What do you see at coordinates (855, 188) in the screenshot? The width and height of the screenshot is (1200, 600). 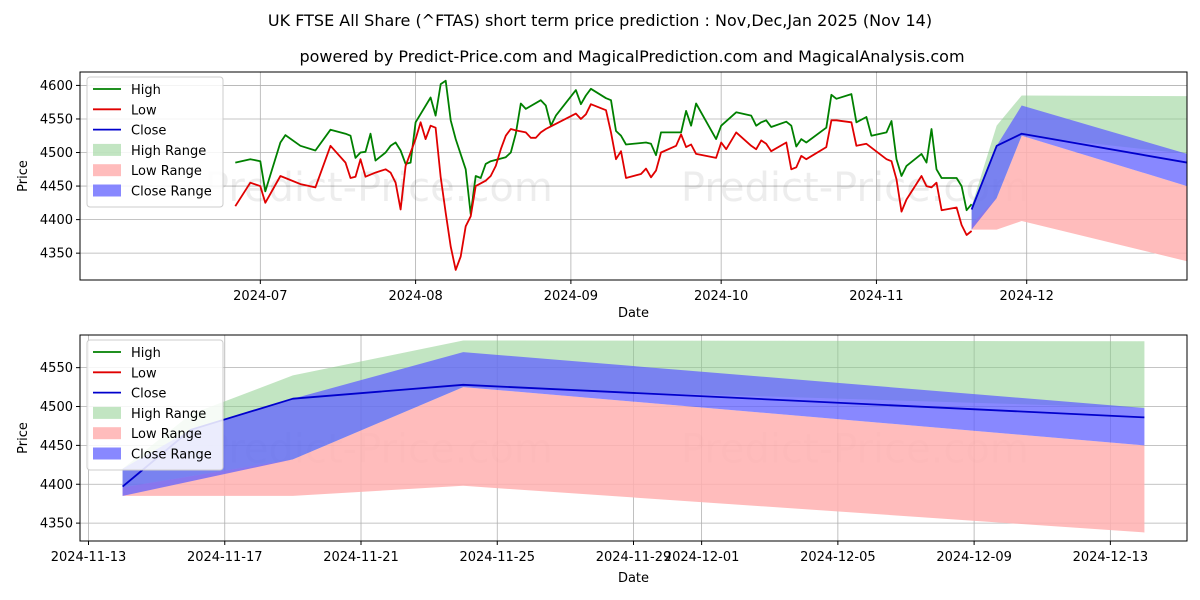 I see `watermark-text: Predict-Price.com` at bounding box center [855, 188].